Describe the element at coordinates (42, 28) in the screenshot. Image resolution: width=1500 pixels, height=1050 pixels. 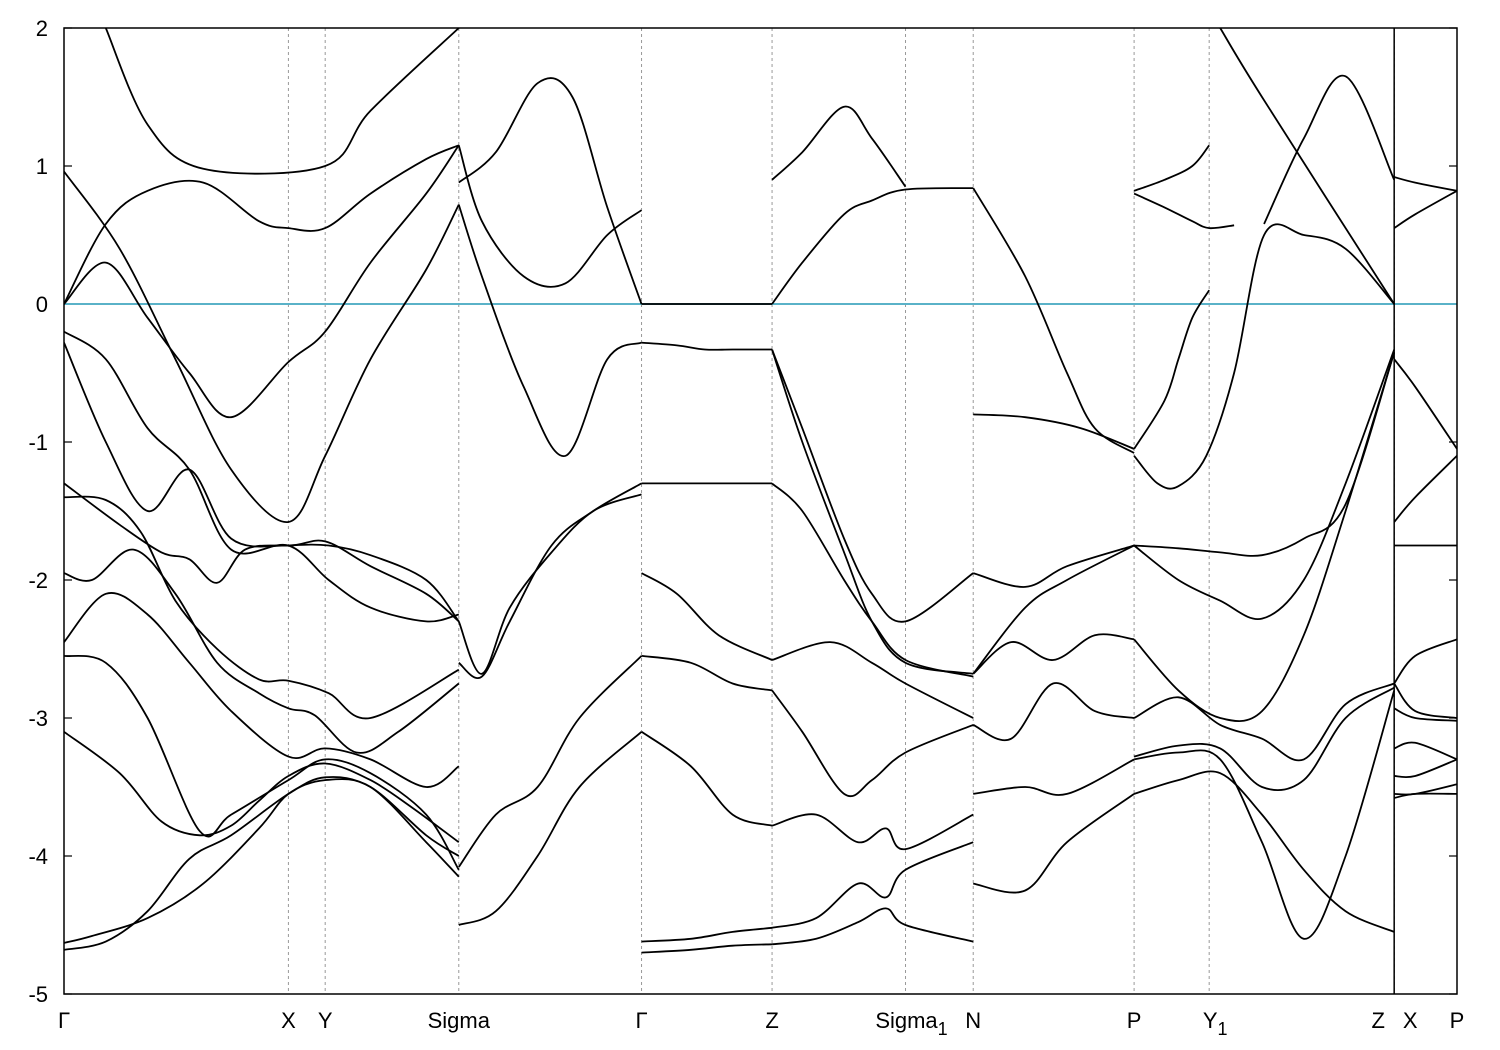
I see `y-tick-label: 2` at that location.